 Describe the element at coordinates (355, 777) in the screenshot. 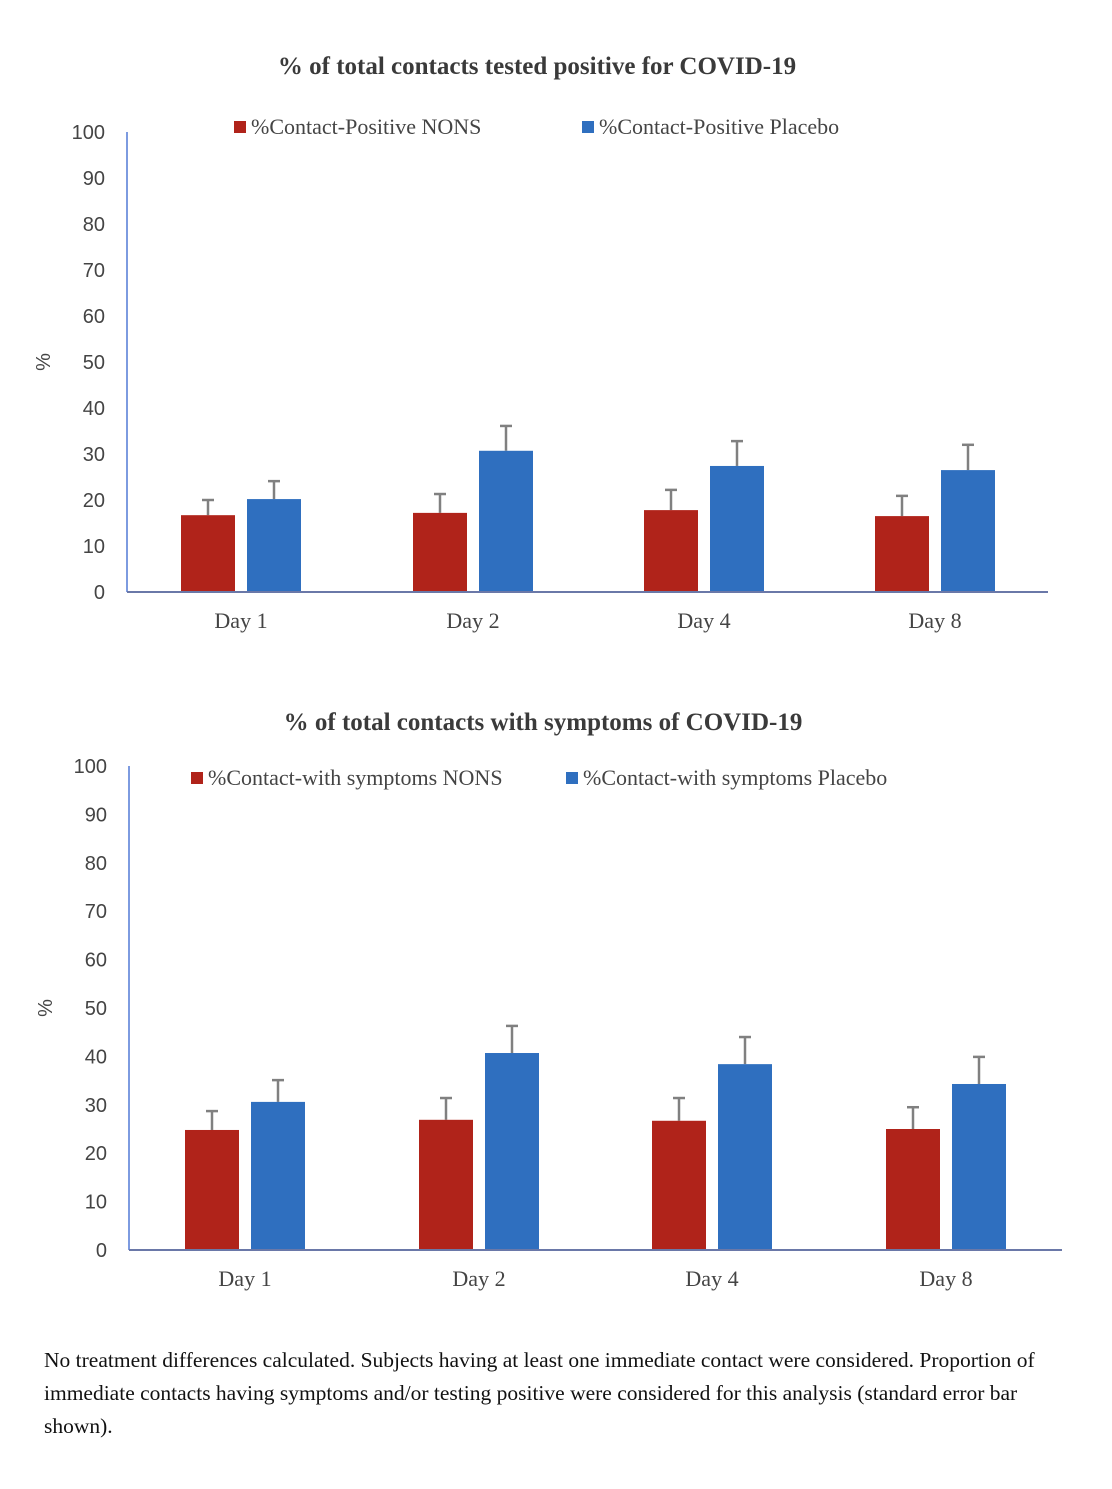

I see `legend-label: %Contact-with symptoms NONS` at that location.